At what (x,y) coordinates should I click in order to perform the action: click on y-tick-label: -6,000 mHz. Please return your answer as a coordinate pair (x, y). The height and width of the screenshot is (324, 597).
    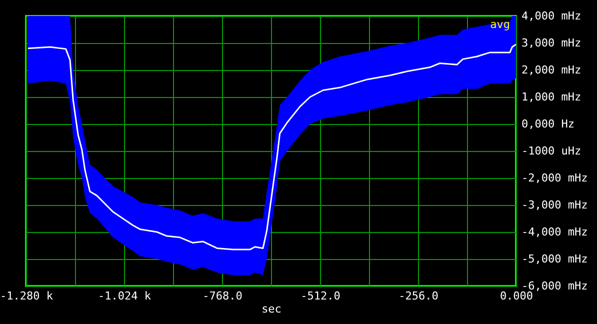
    Looking at the image, I should click on (555, 286).